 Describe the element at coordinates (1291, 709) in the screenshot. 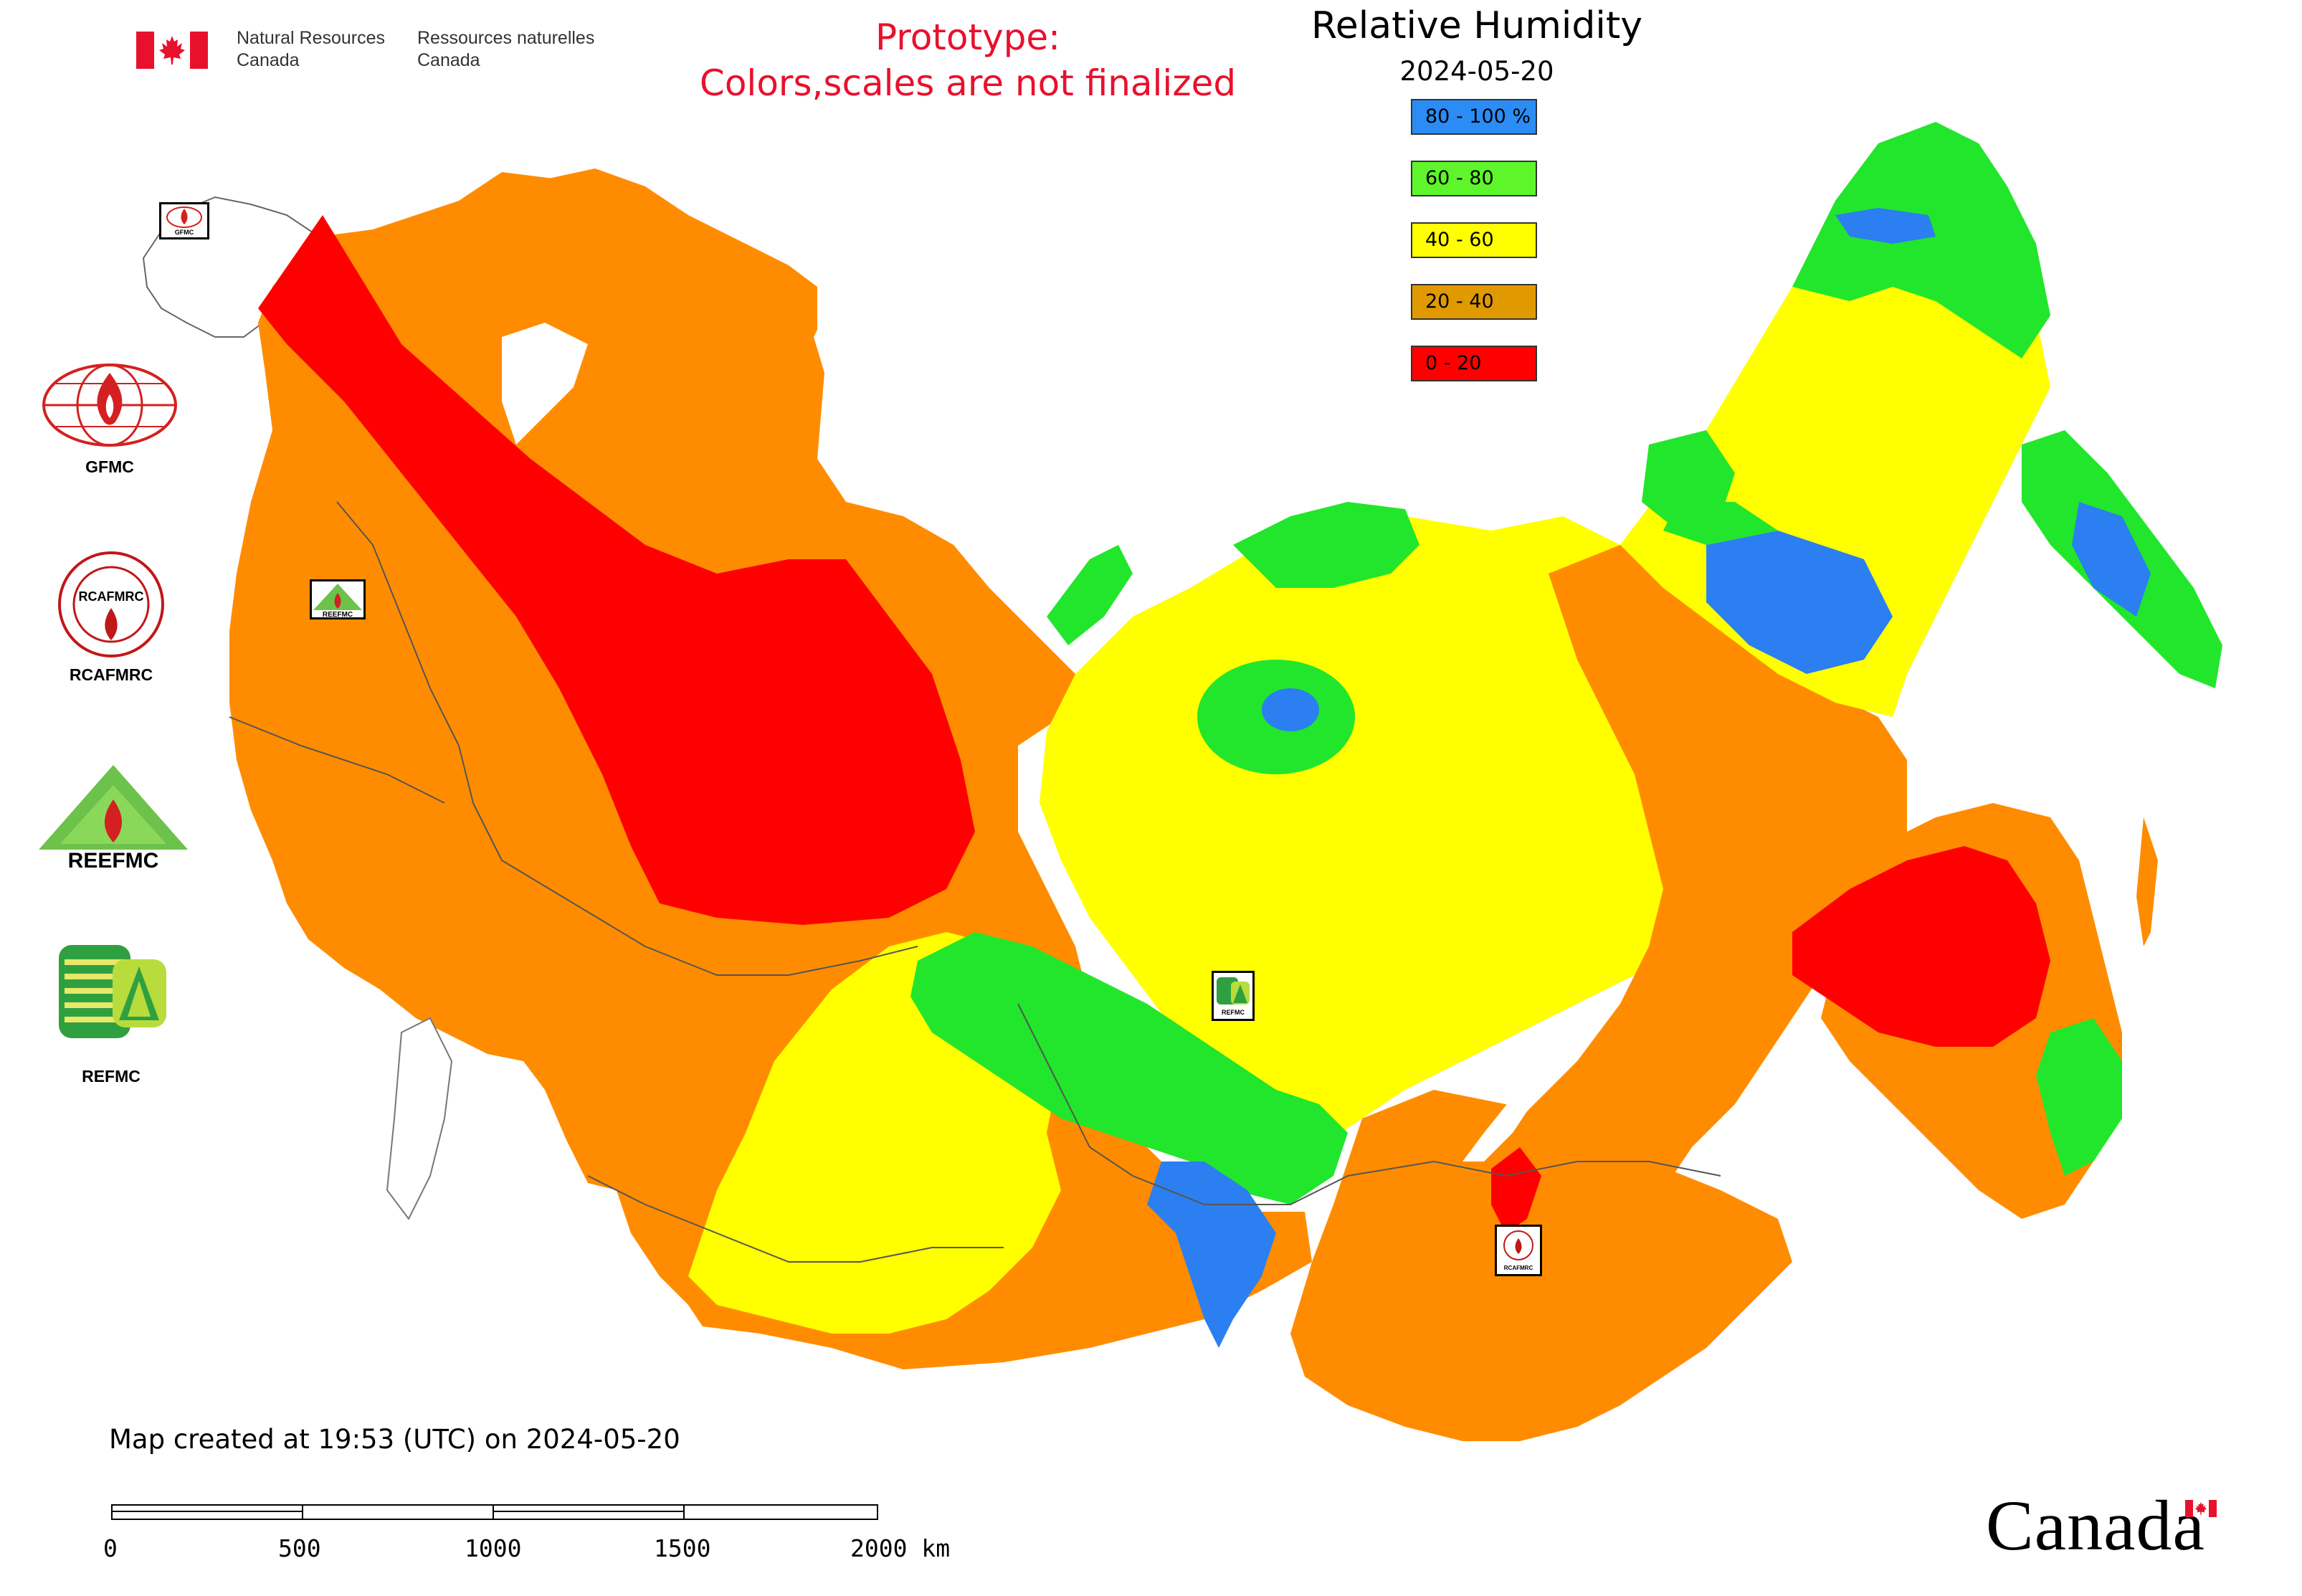

I see `region-putorana-blue` at that location.